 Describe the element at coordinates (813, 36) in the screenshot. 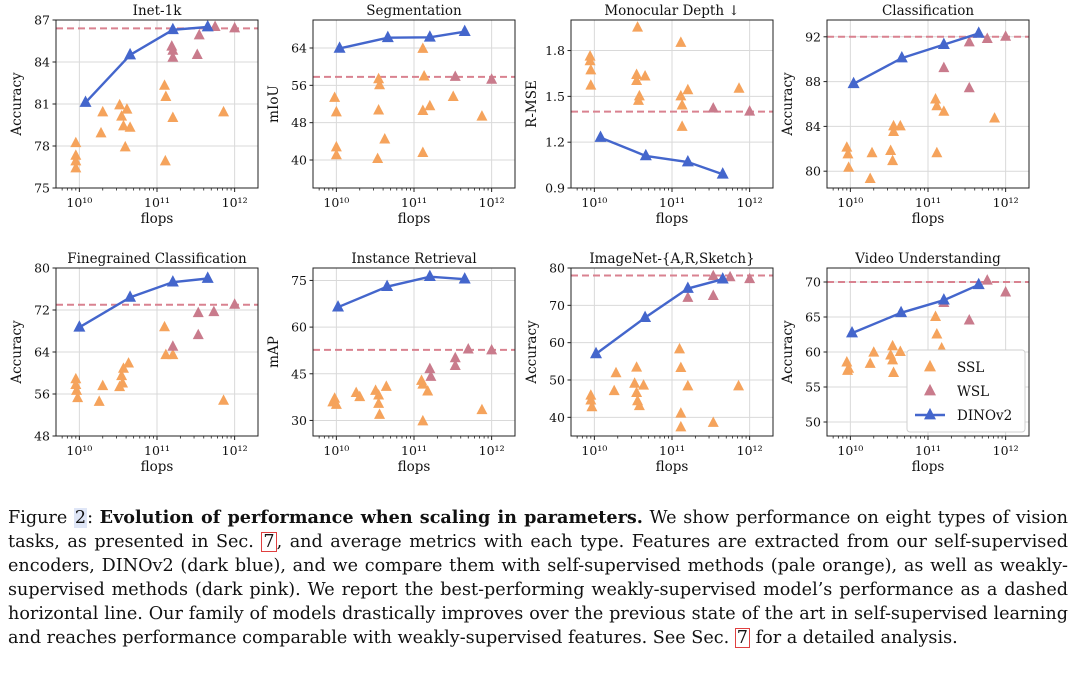

I see `y-tick-label: 92` at that location.